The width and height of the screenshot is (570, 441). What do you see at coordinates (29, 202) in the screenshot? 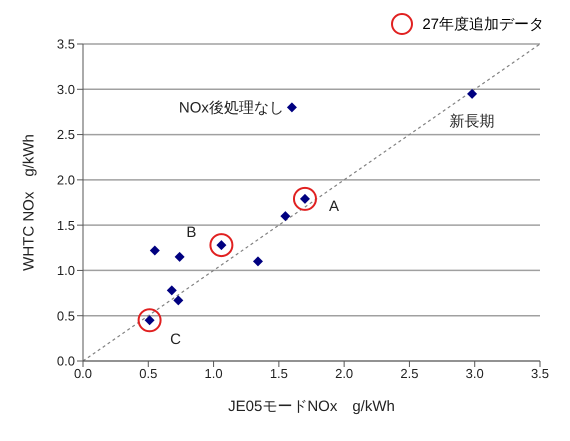
I see `y-axis-title: WHTC NOx g/kWh` at bounding box center [29, 202].